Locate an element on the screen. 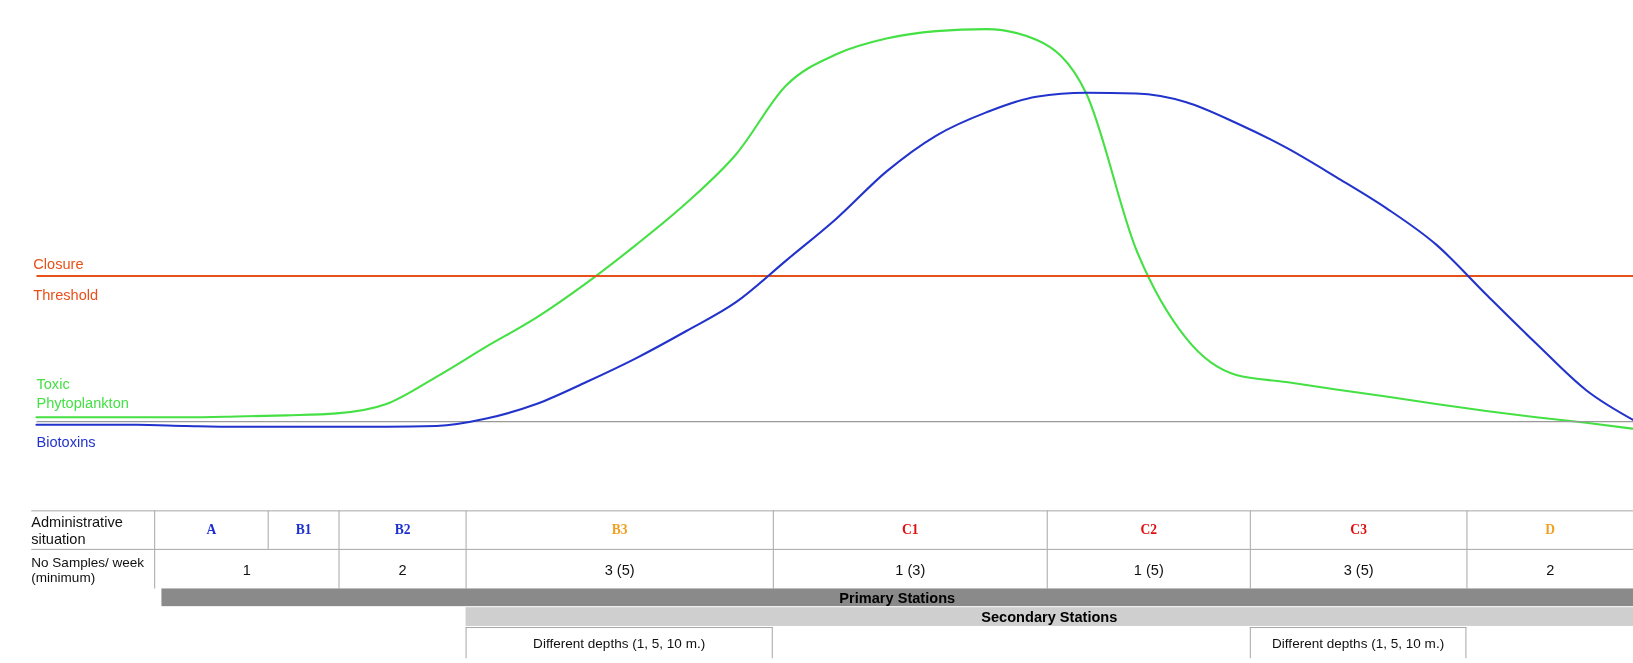 The width and height of the screenshot is (1633, 663). text: B1 is located at coordinates (303, 529).